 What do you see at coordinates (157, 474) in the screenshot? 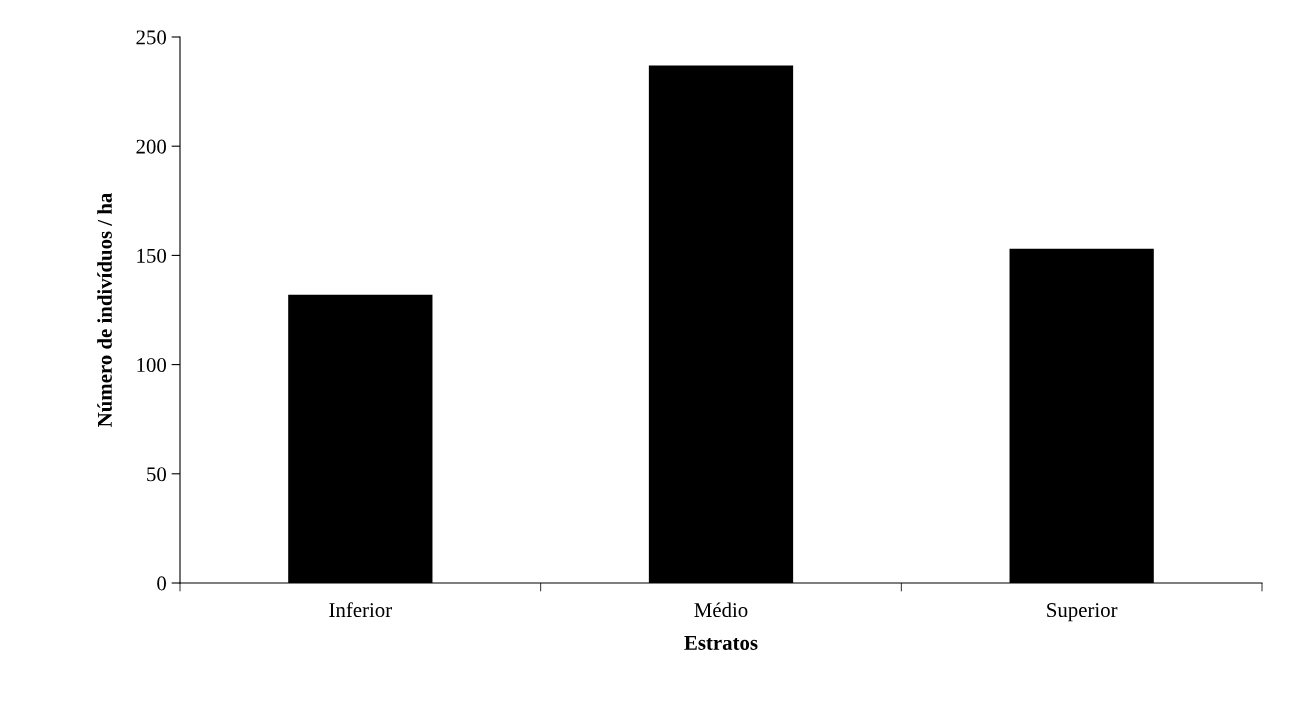
I see `y-tick-label: 50` at bounding box center [157, 474].